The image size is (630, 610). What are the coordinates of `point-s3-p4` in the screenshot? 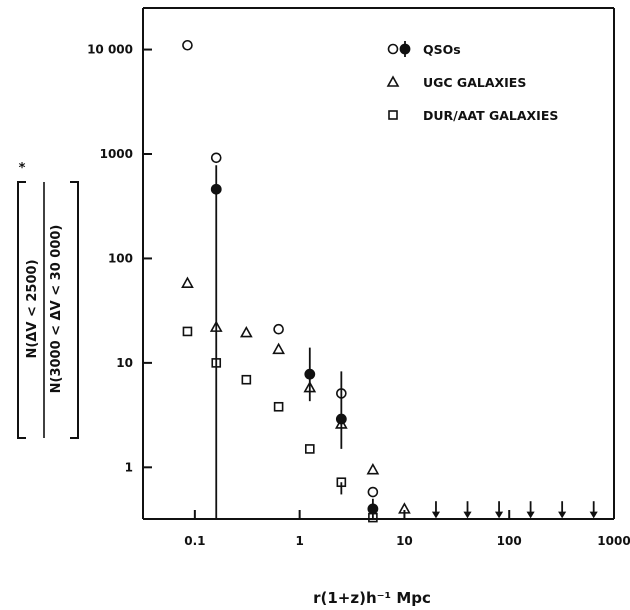 It's located at (309, 449).